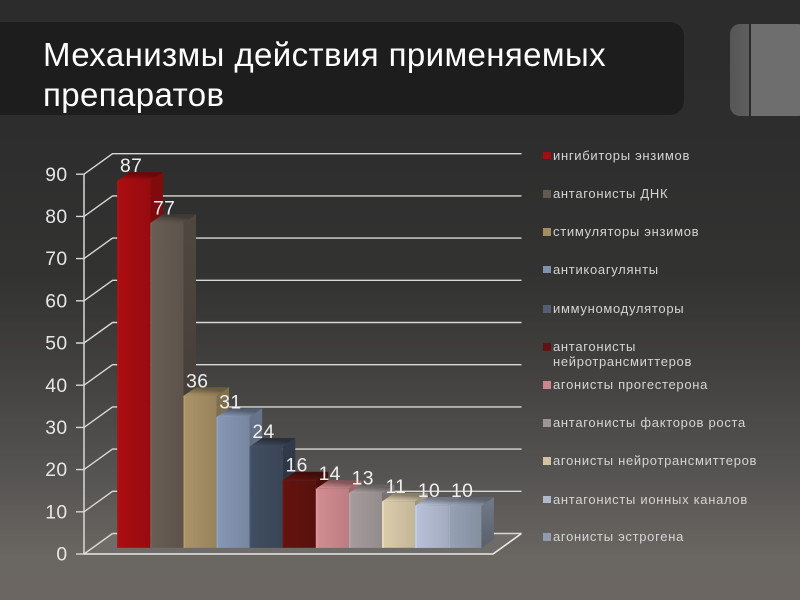 The height and width of the screenshot is (600, 800). What do you see at coordinates (56, 428) in the screenshot?
I see `svg-text: 30` at bounding box center [56, 428].